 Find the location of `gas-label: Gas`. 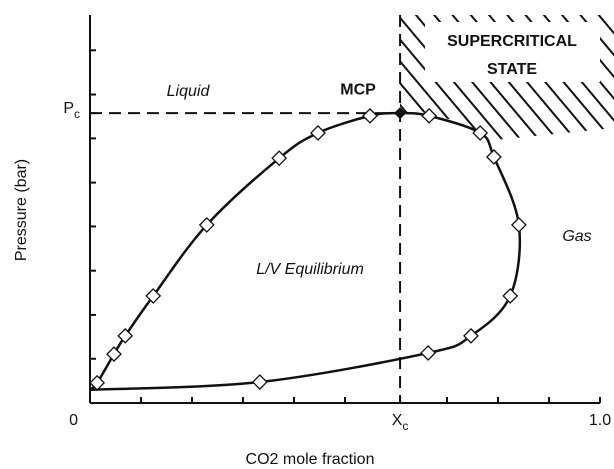

gas-label: Gas is located at coordinates (576, 236).